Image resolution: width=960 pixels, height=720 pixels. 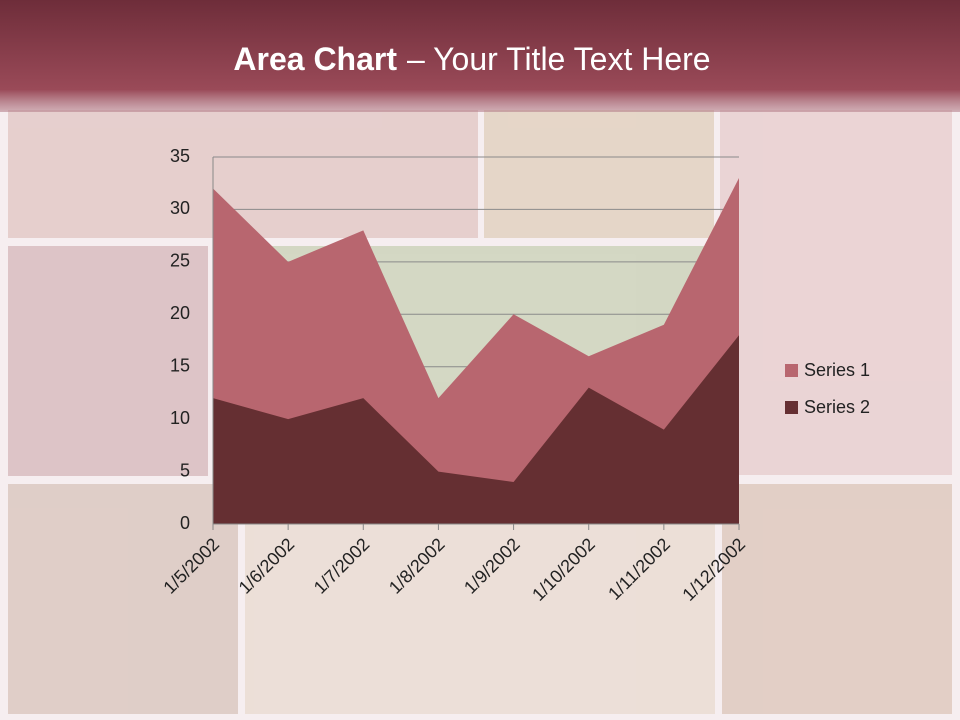 What do you see at coordinates (180, 365) in the screenshot?
I see `y-tick-label: 15` at bounding box center [180, 365].